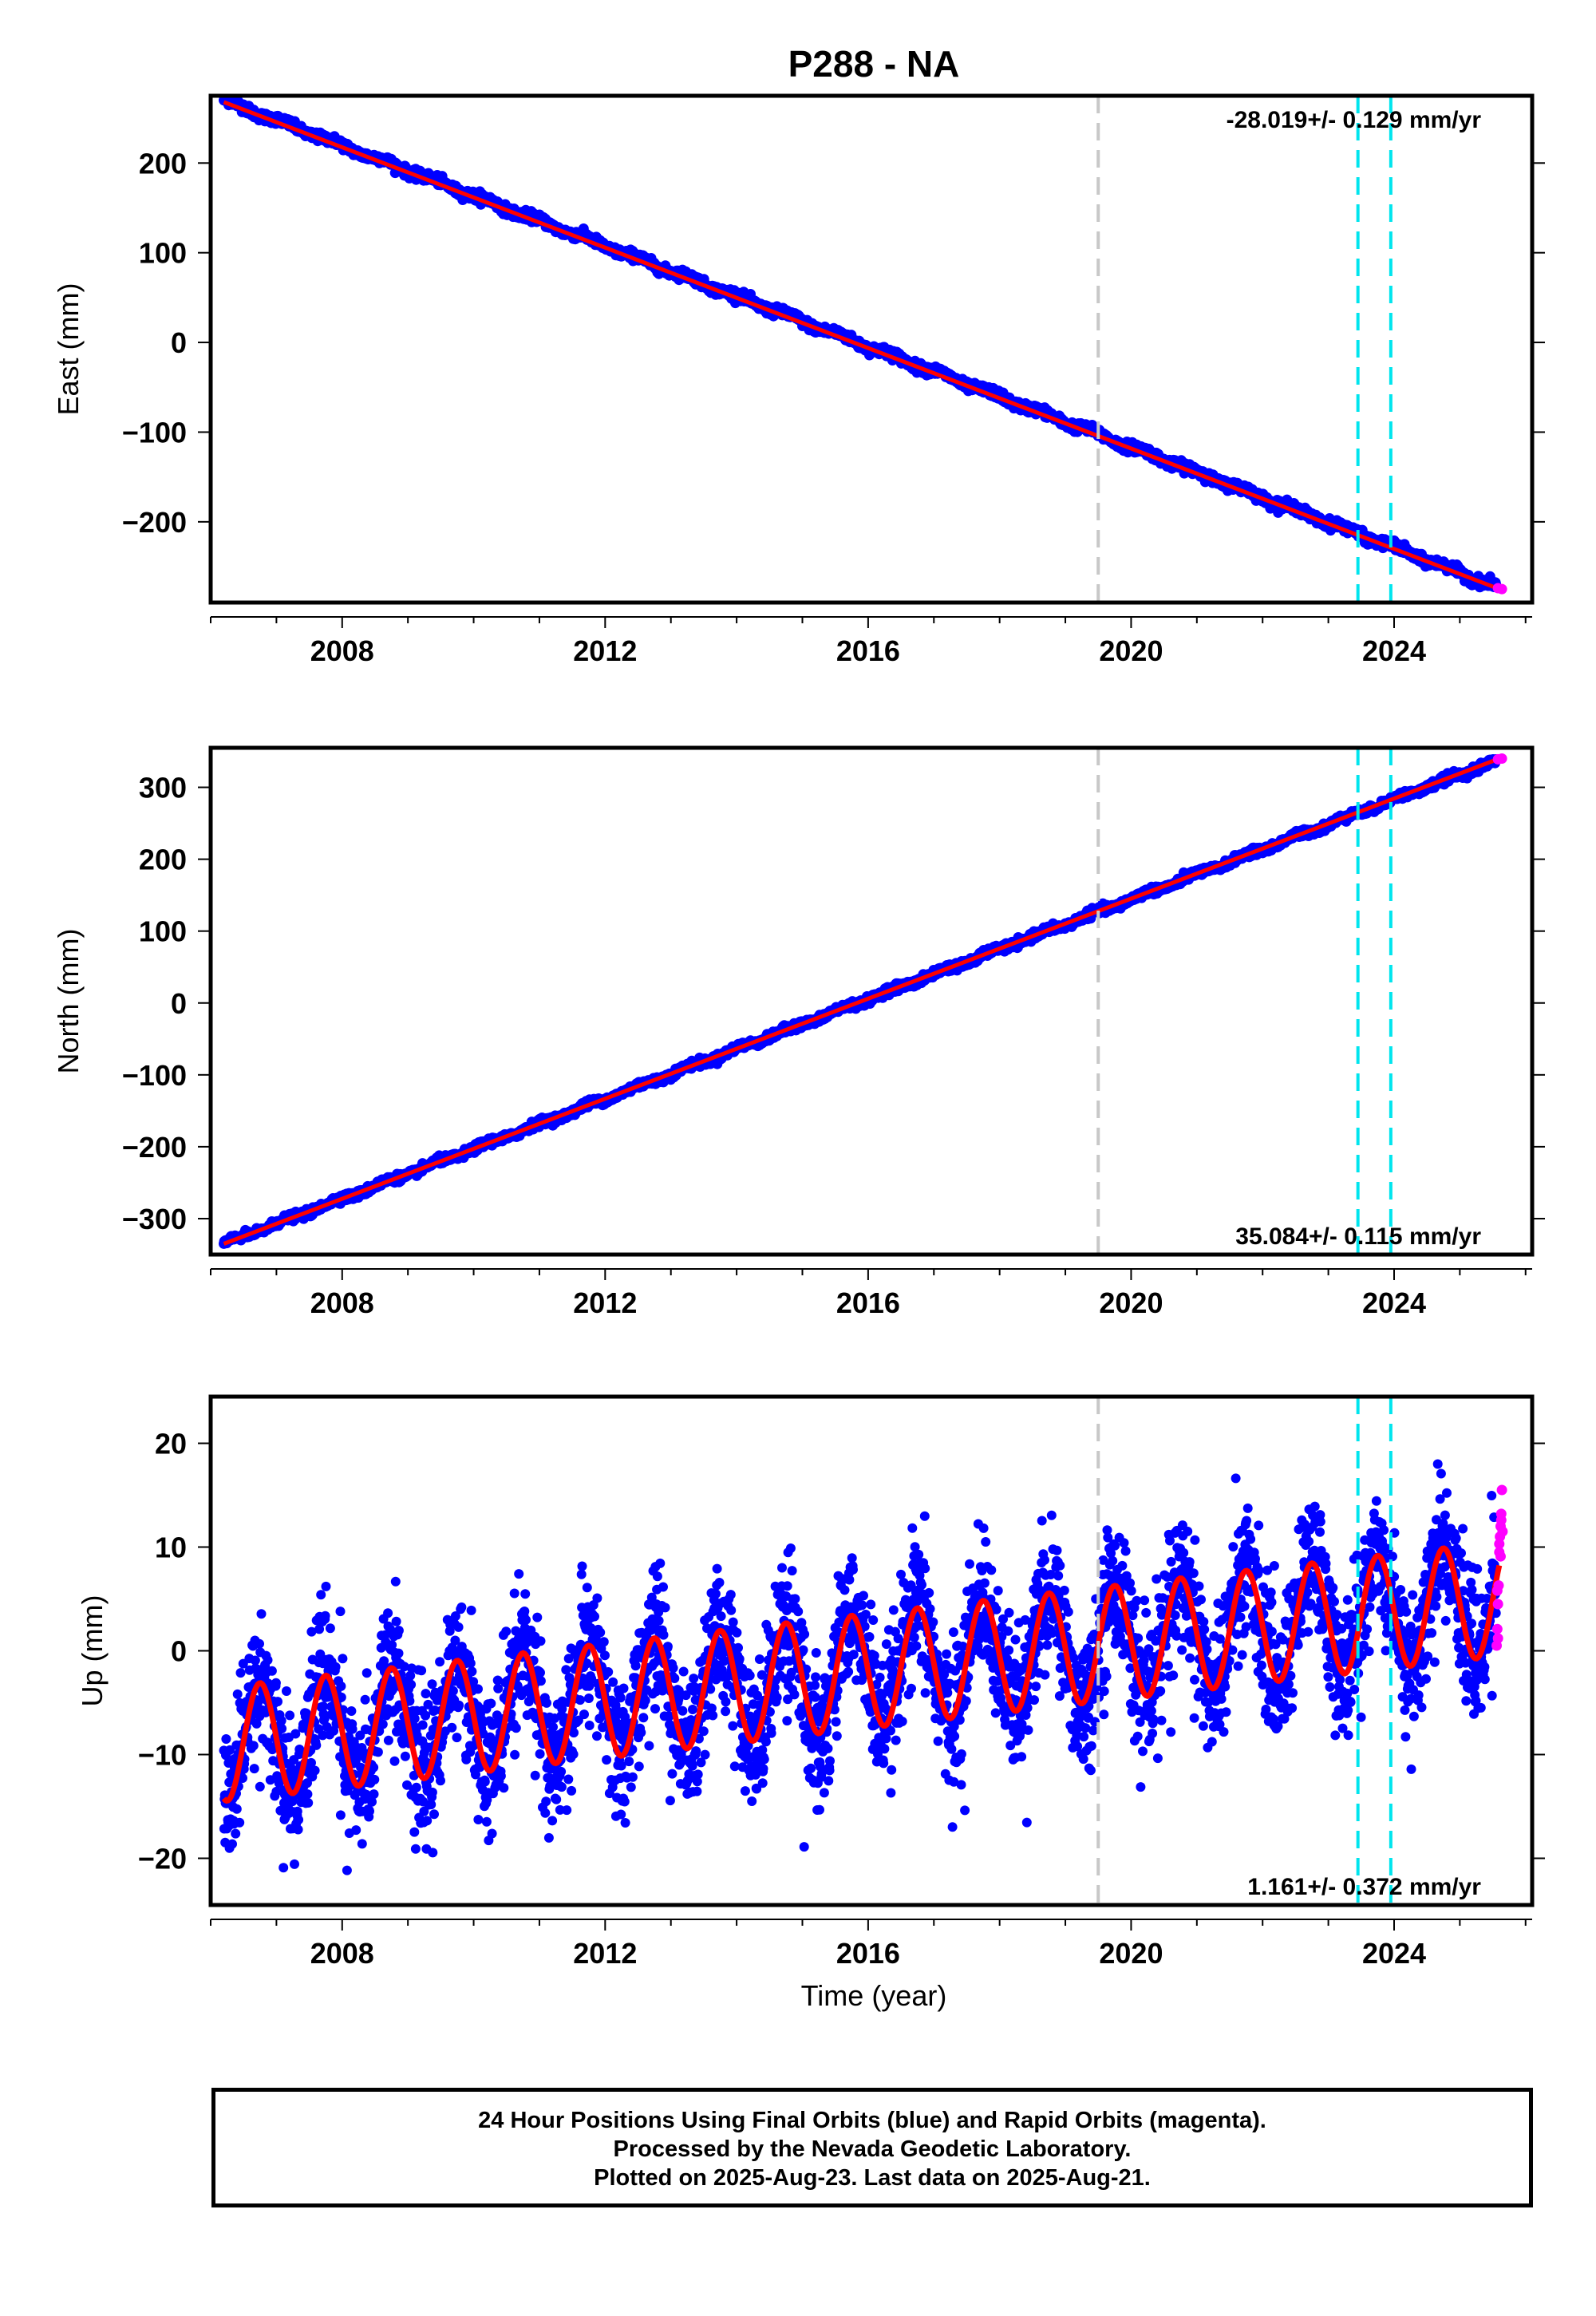 The image size is (1596, 2316). I want to click on east-y-axis-label: East (mm), so click(68, 349).